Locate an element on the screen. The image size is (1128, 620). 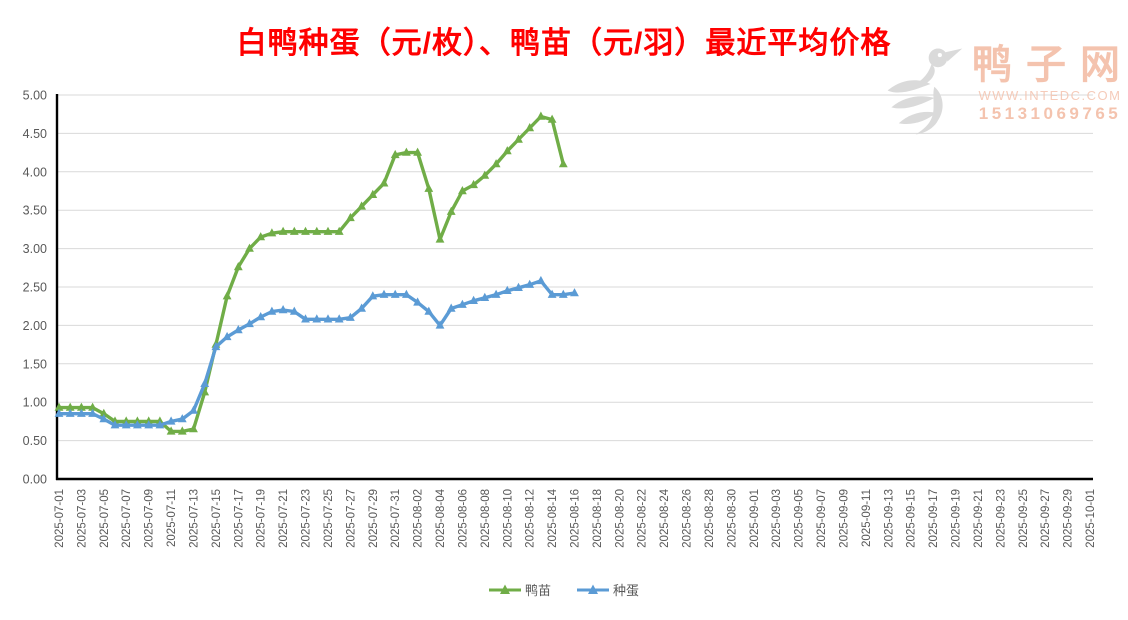
x-axis-label: 2025-09-15 is located at coordinates (912, 518).